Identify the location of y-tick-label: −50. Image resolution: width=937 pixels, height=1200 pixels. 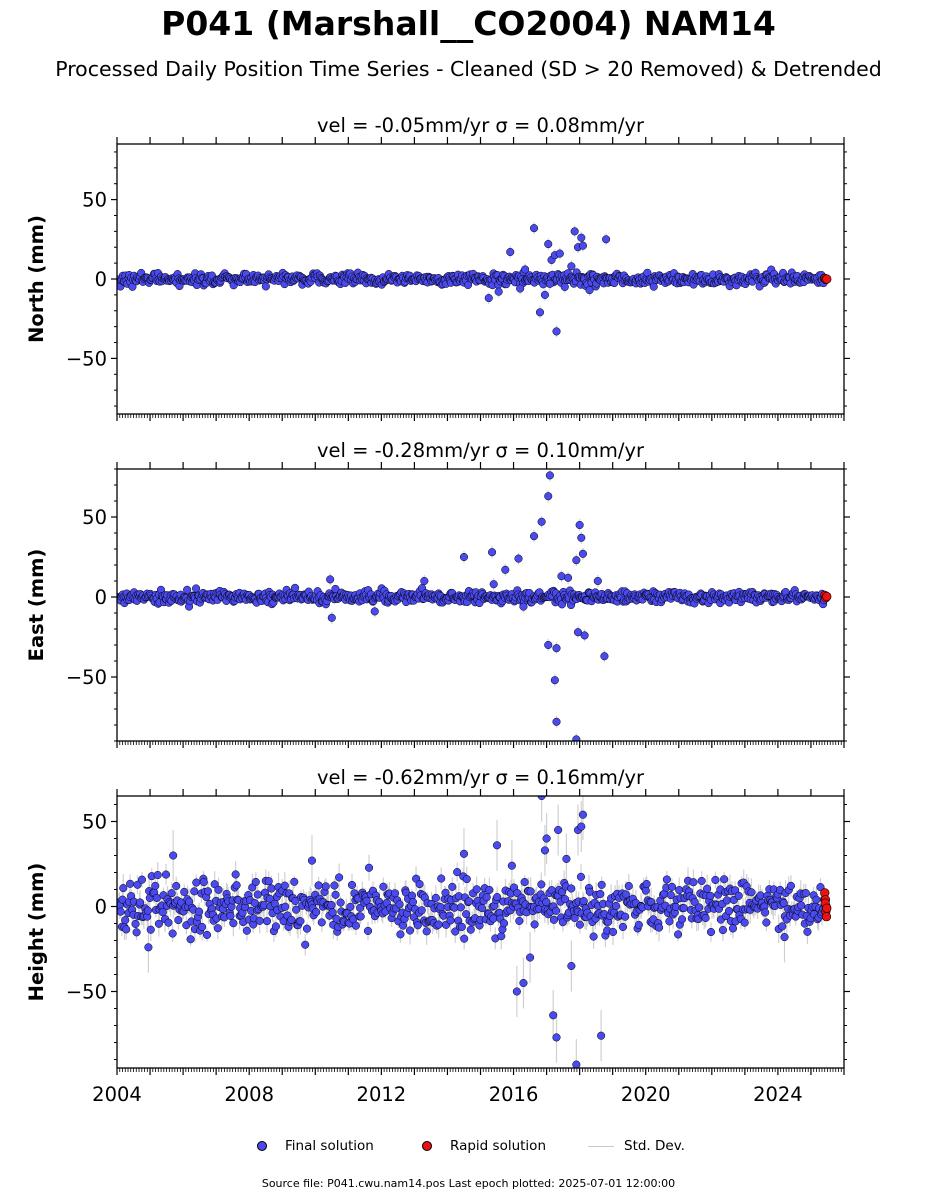
(86, 358).